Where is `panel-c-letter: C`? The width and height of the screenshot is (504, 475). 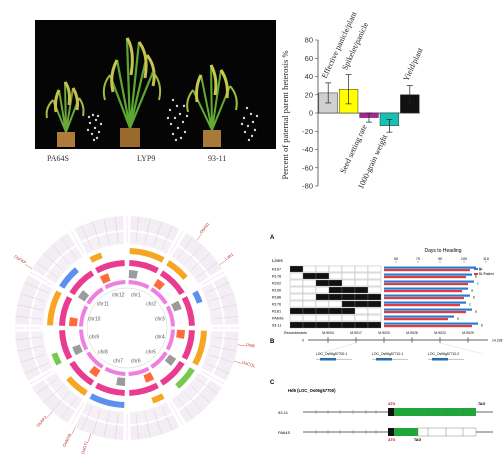 panel-c-letter: C is located at coordinates (272, 383).